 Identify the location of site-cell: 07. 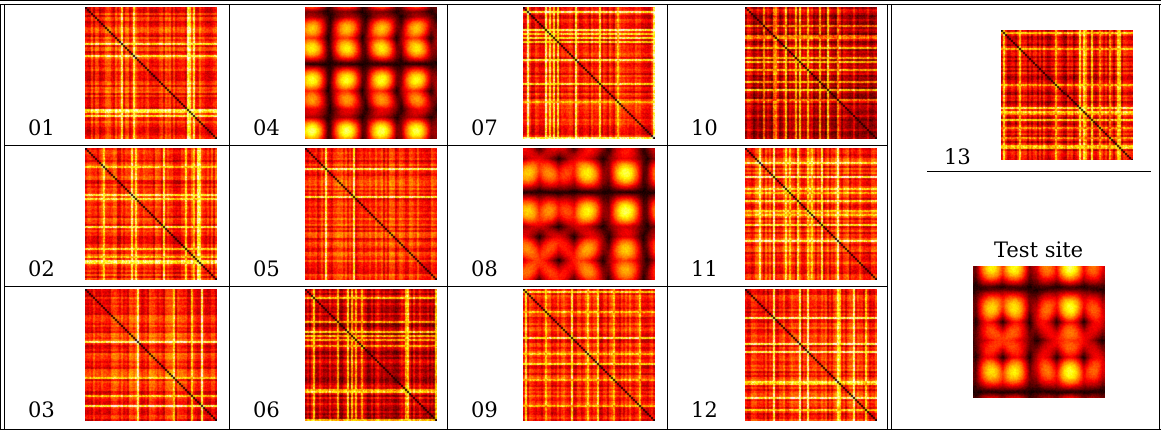
(557, 75).